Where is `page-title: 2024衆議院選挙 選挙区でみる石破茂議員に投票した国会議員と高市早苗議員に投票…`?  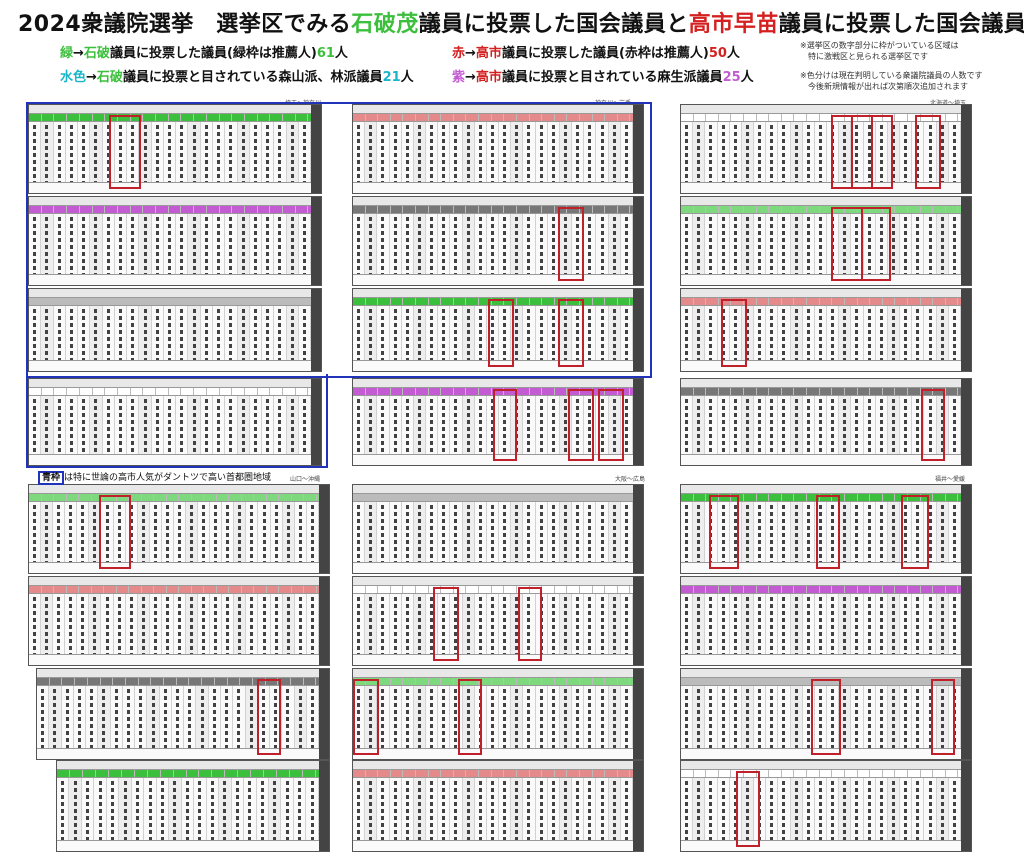 page-title: 2024衆議院選挙 選挙区でみる石破茂議員に投票した国会議員と高市早苗議員に投票… is located at coordinates (521, 22).